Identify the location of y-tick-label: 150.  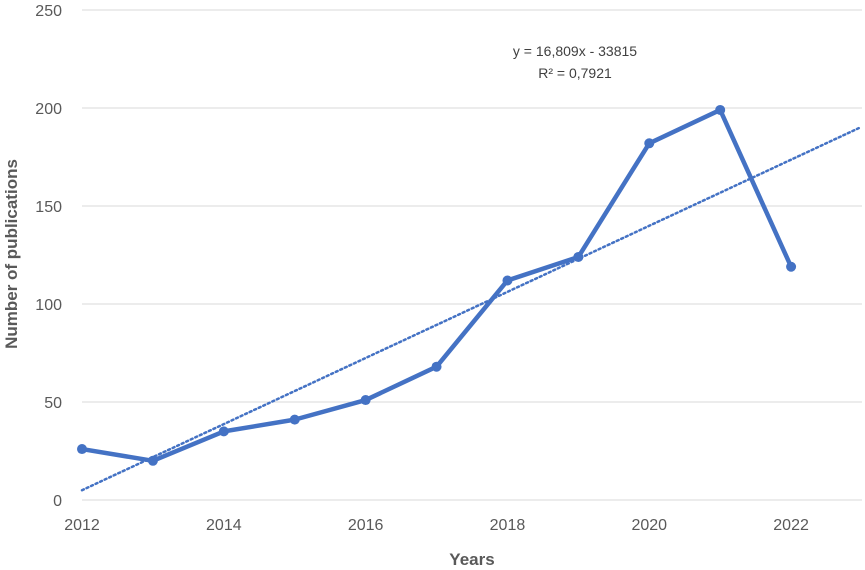
(48, 207).